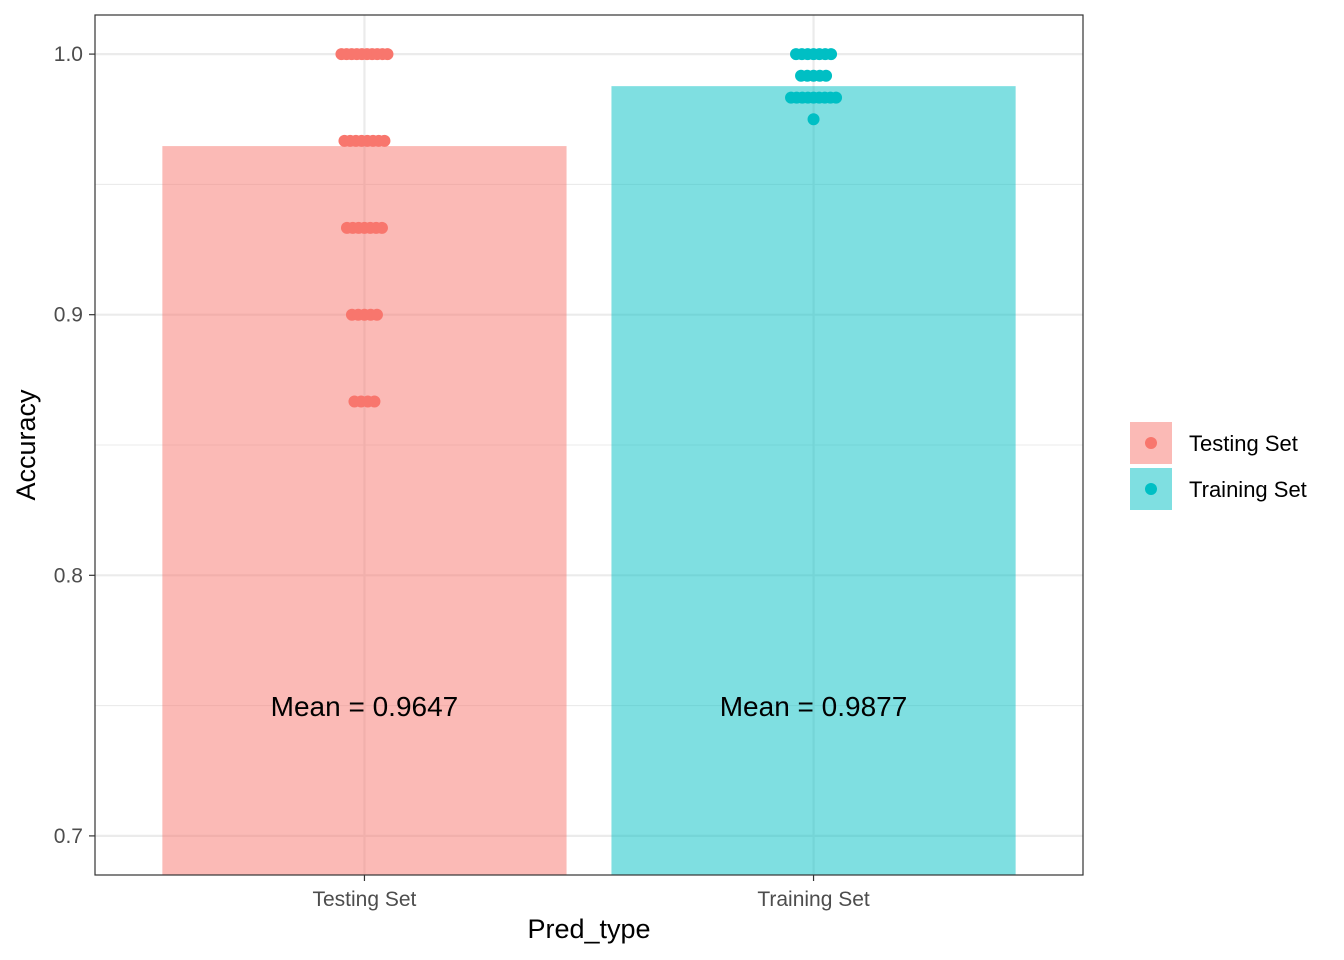 The width and height of the screenshot is (1344, 960). What do you see at coordinates (365, 899) in the screenshot?
I see `x-tick-label: Testing Set` at bounding box center [365, 899].